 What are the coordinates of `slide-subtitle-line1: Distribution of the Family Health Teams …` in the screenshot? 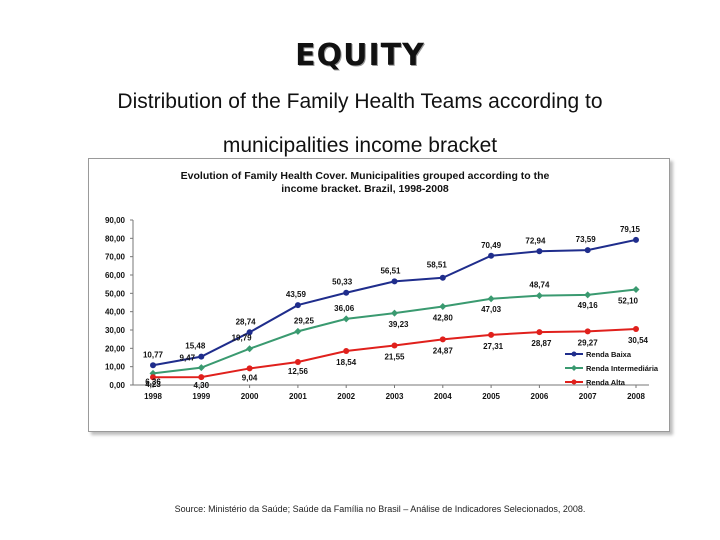 It's located at (360, 101).